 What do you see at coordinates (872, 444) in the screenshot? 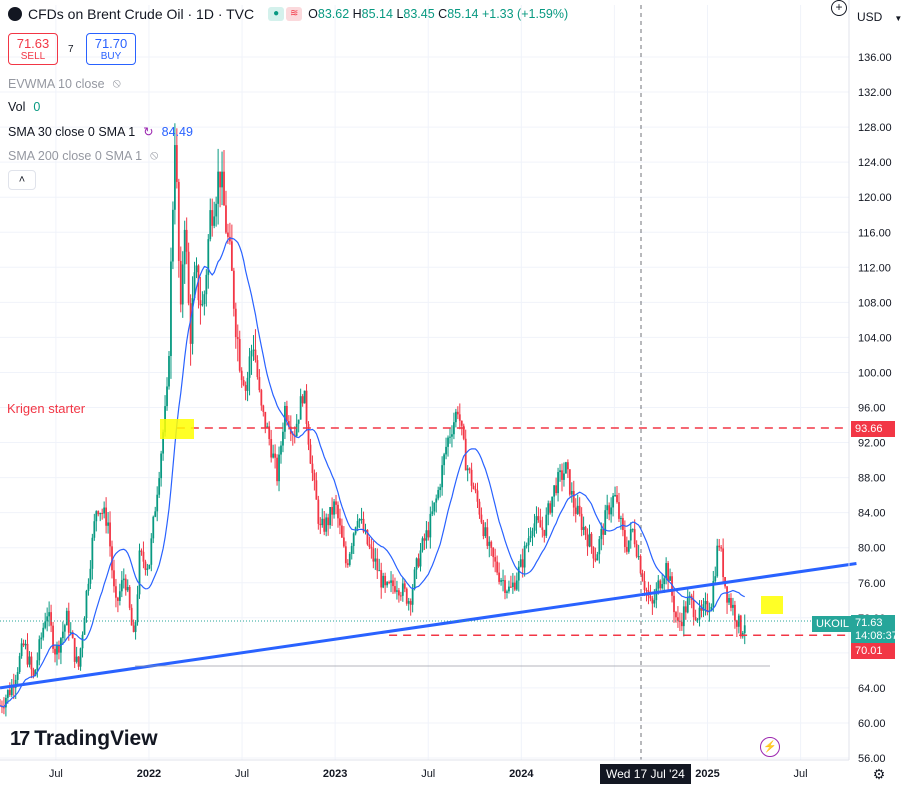
I see `price-tick-label: 92.00` at bounding box center [872, 444].